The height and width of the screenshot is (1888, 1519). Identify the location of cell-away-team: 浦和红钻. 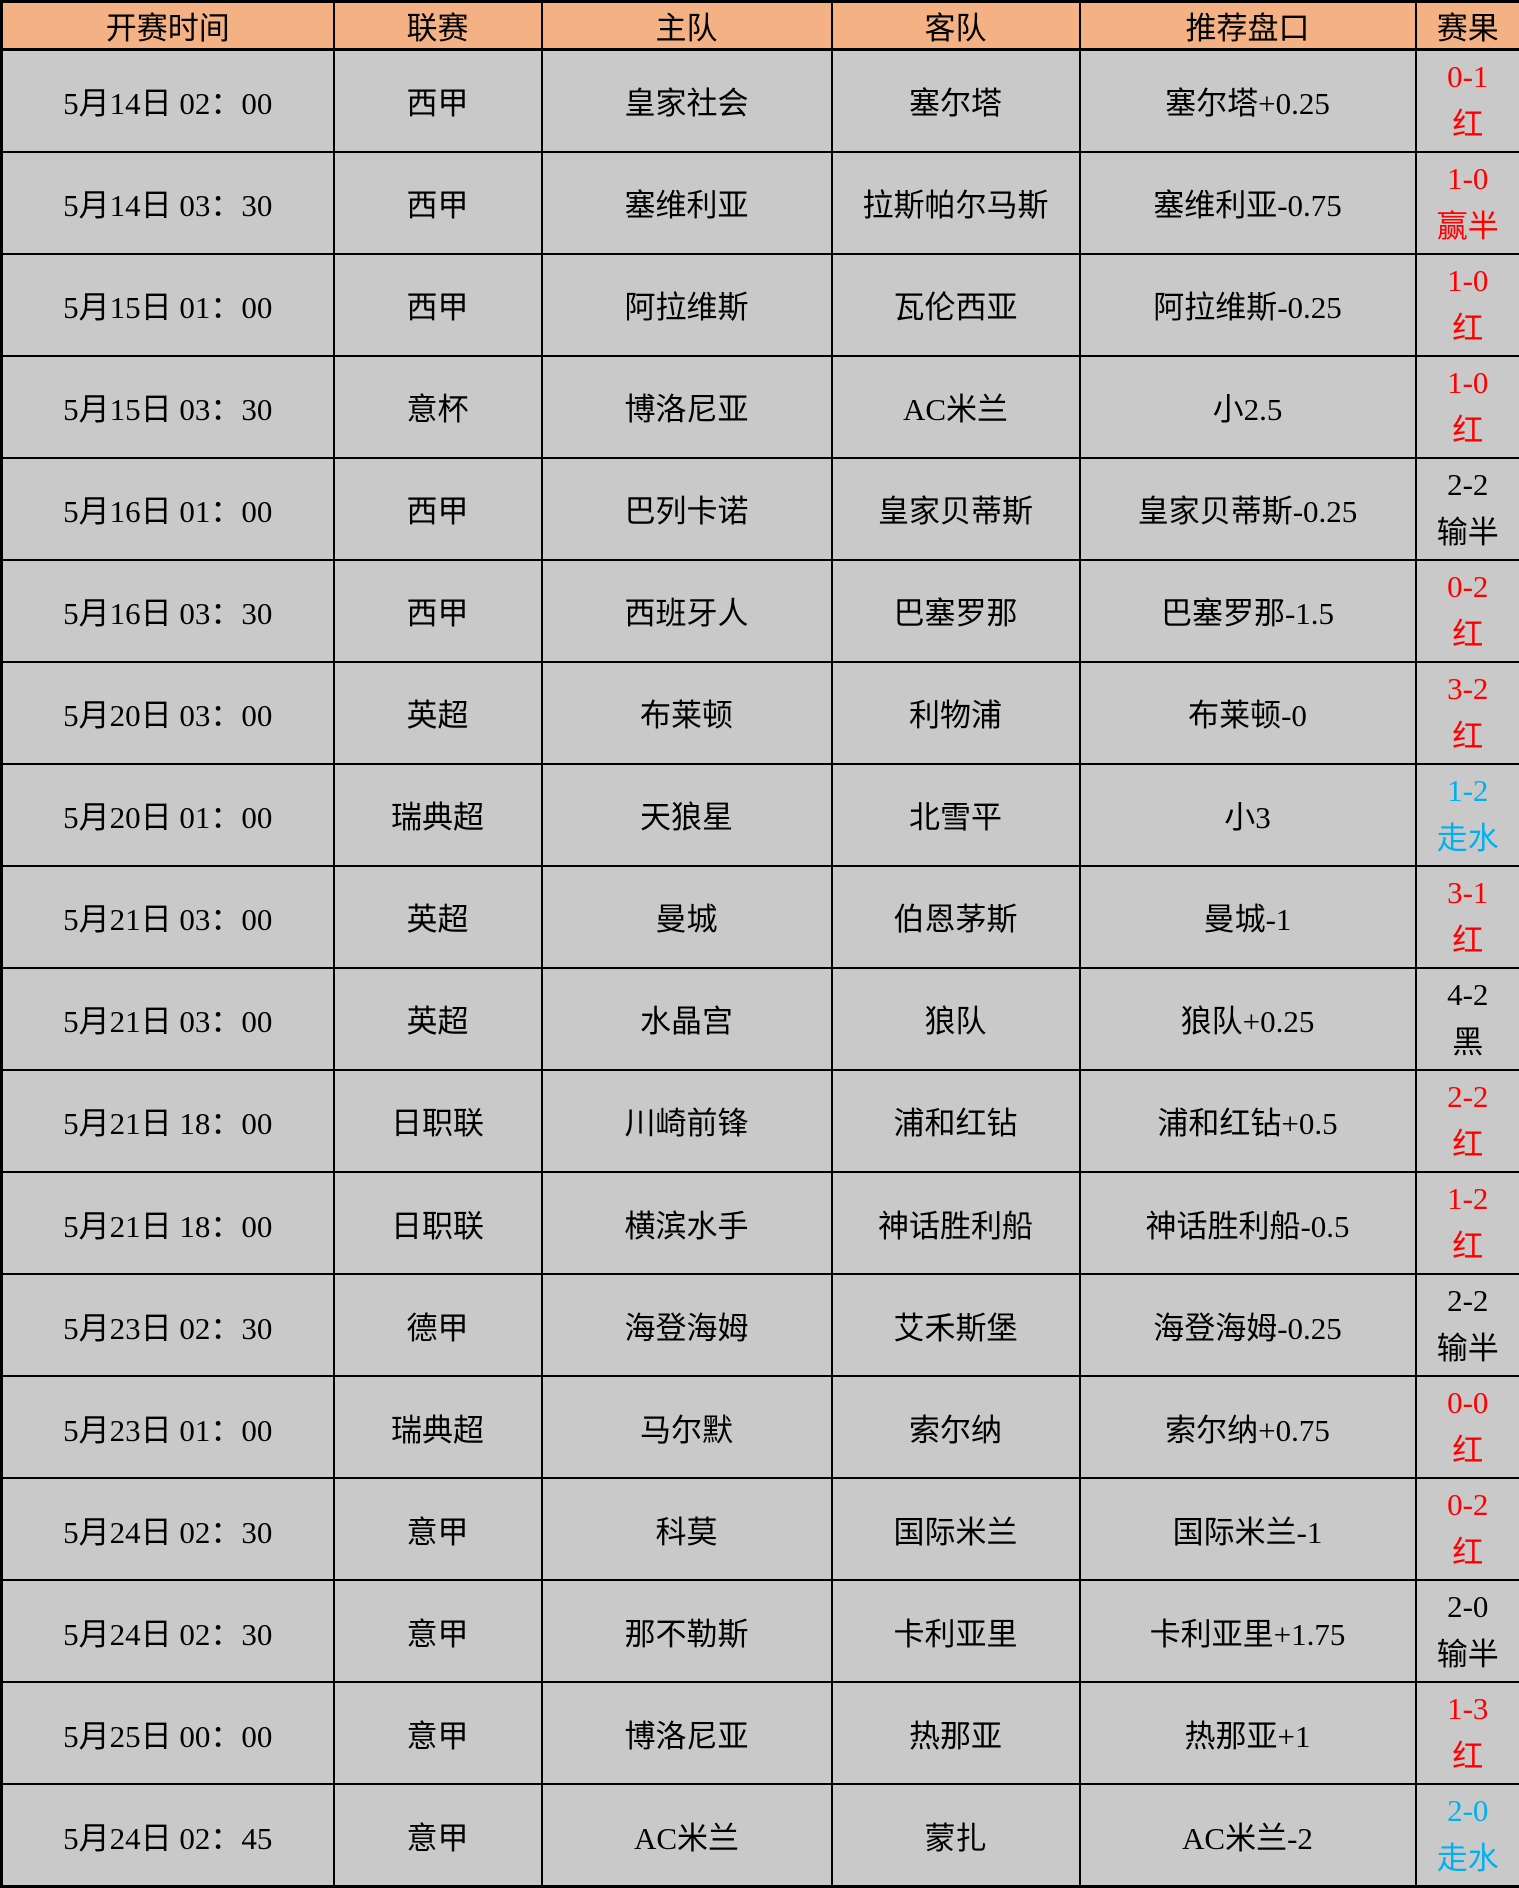
(955, 1121).